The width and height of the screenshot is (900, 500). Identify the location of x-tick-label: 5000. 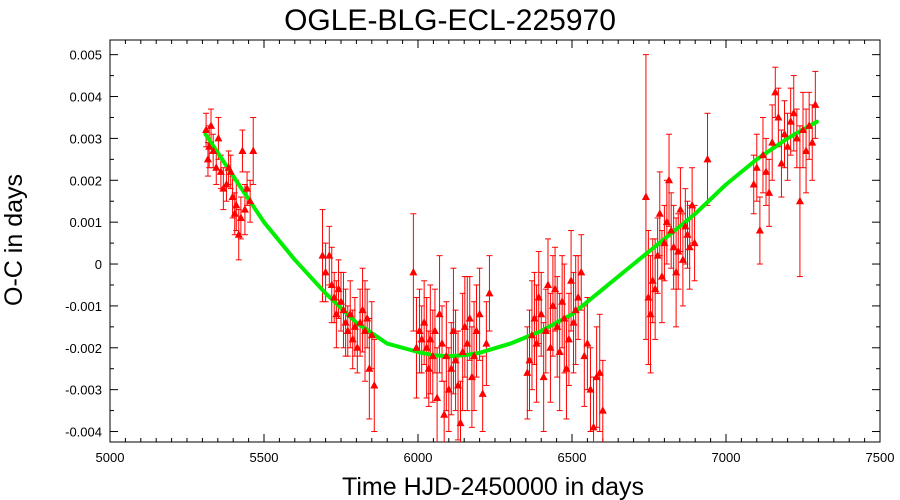
(110, 457).